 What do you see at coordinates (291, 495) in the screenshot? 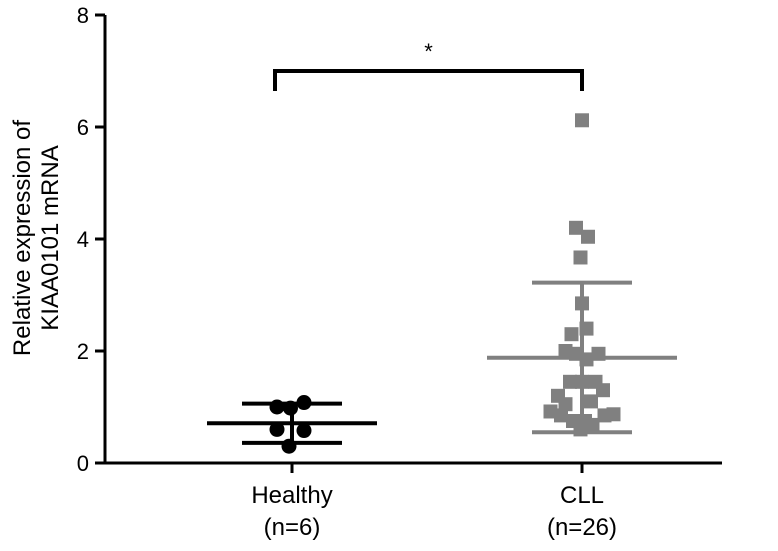
I see `x-category-label-0: Healthy` at bounding box center [291, 495].